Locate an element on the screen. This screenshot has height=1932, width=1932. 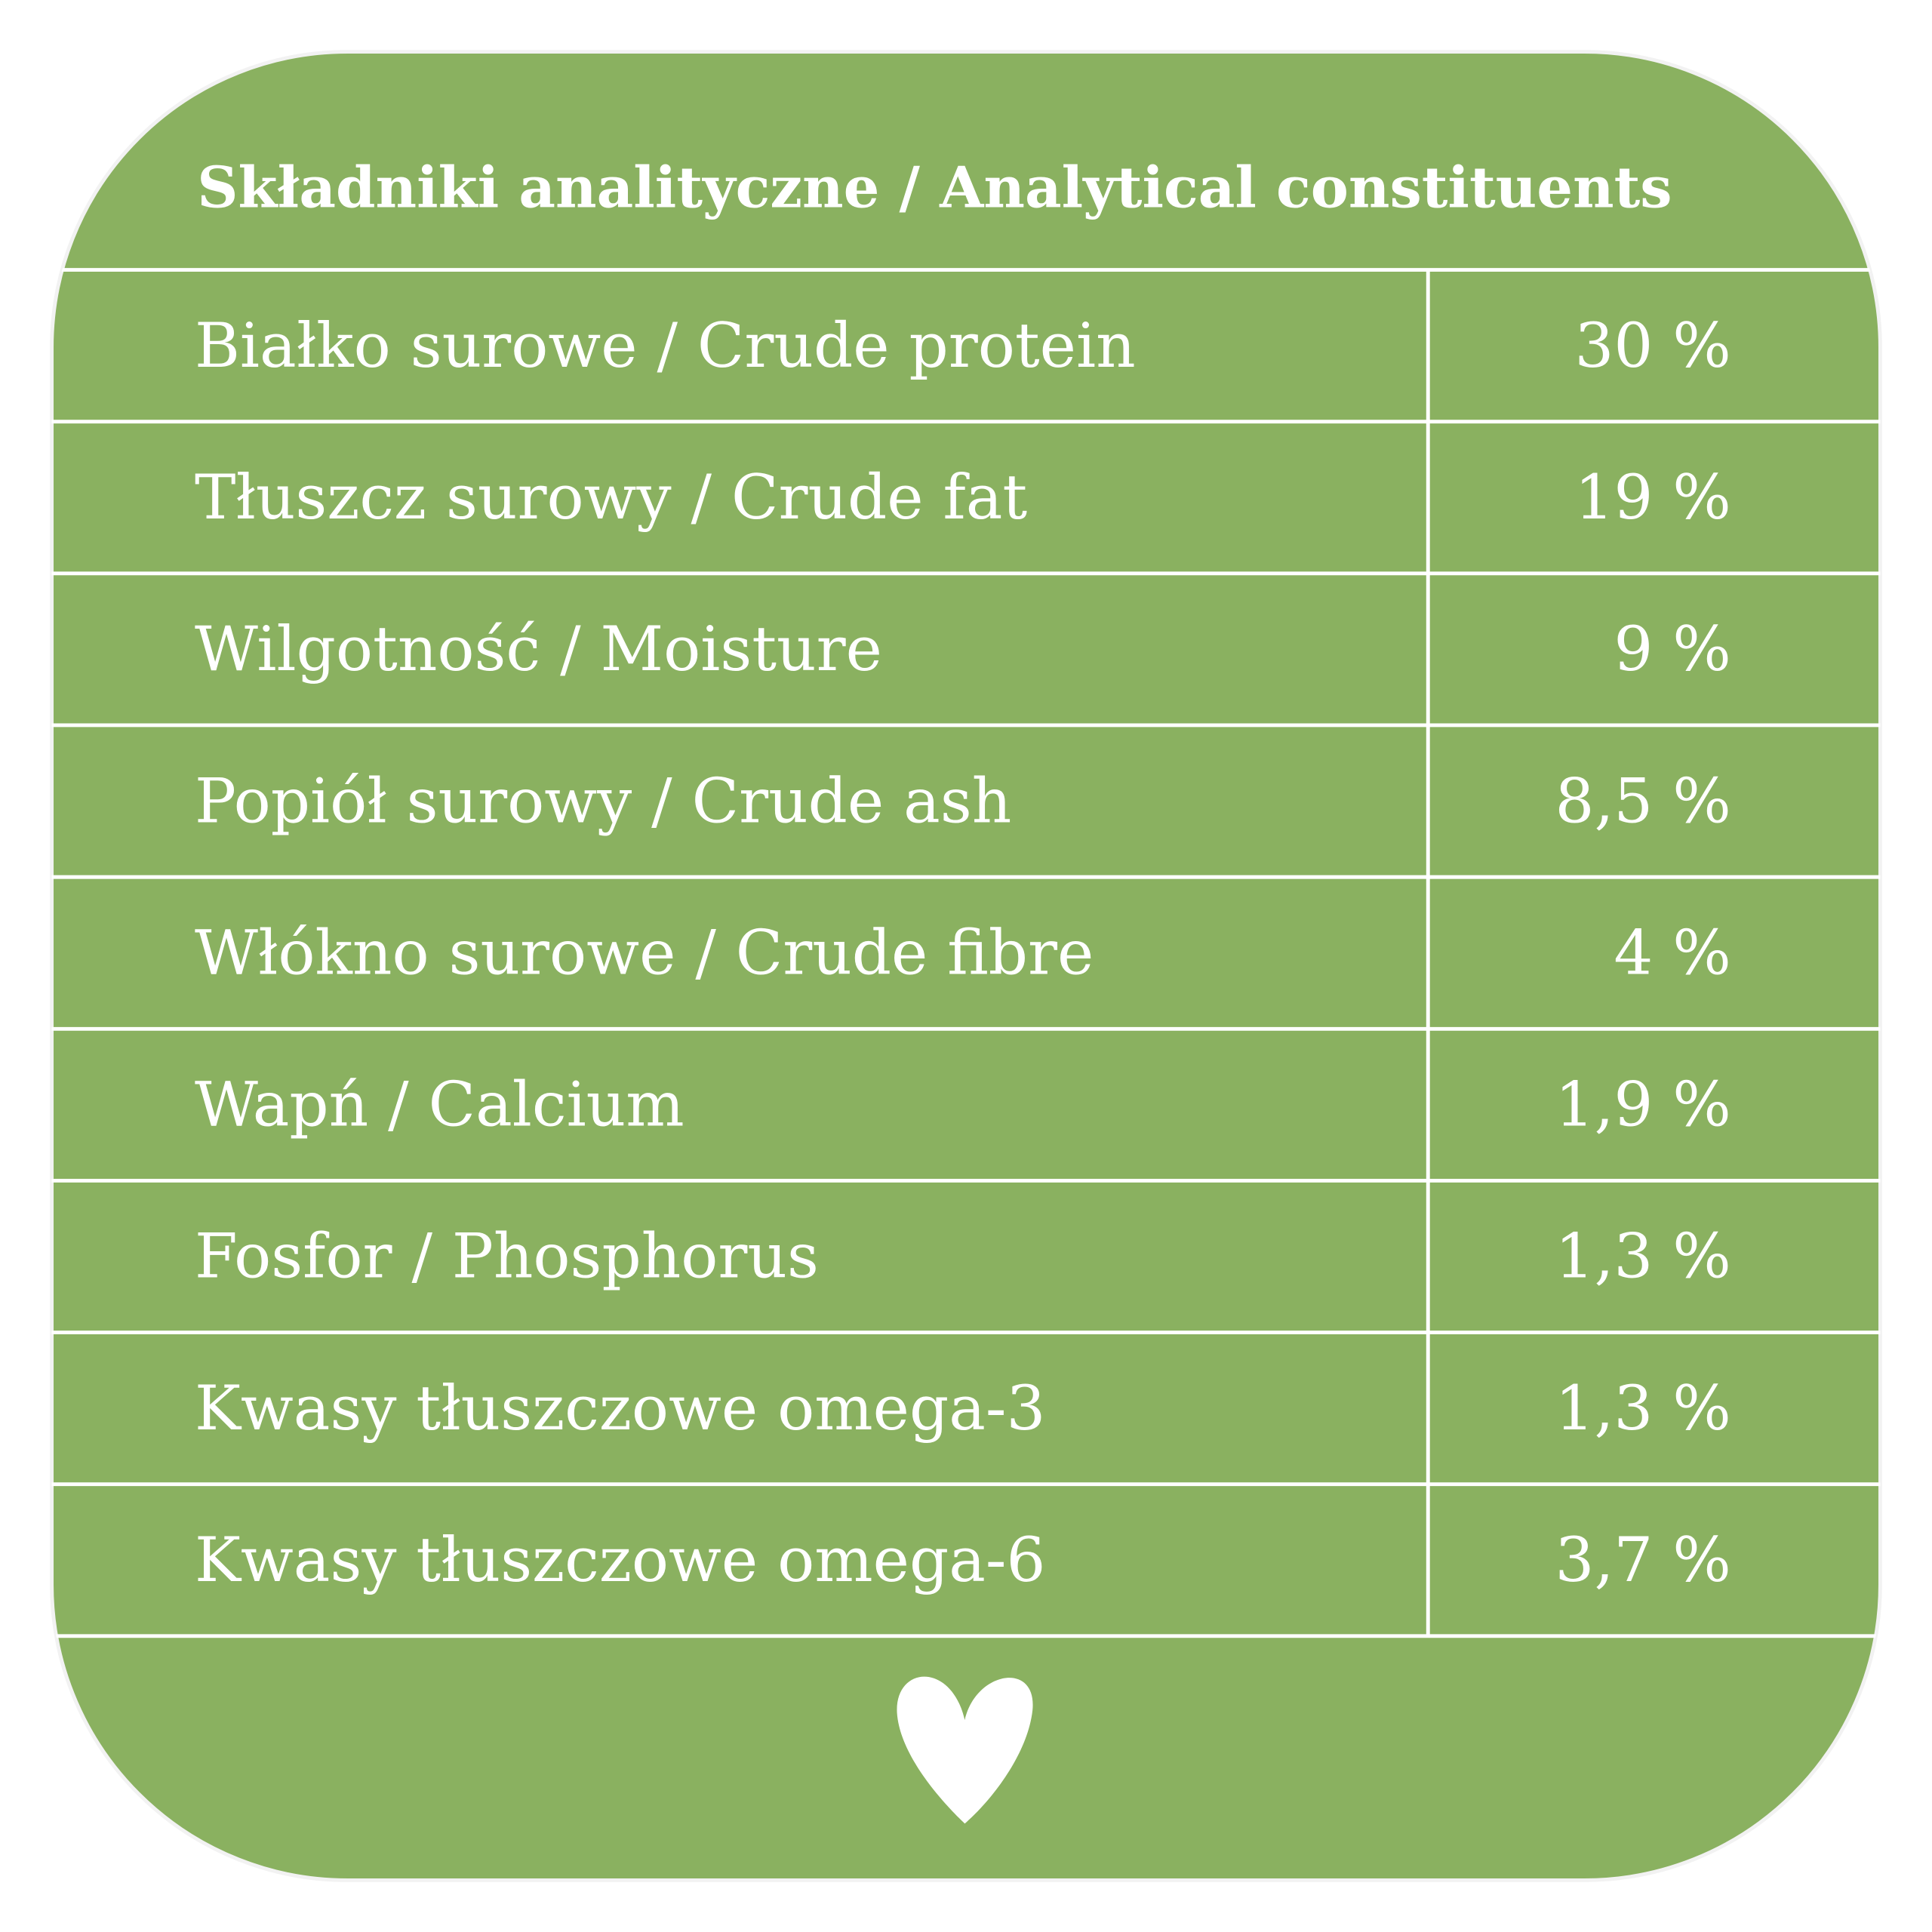
constituent-name: Fosfor / Phosphorus is located at coordinates (507, 1257).